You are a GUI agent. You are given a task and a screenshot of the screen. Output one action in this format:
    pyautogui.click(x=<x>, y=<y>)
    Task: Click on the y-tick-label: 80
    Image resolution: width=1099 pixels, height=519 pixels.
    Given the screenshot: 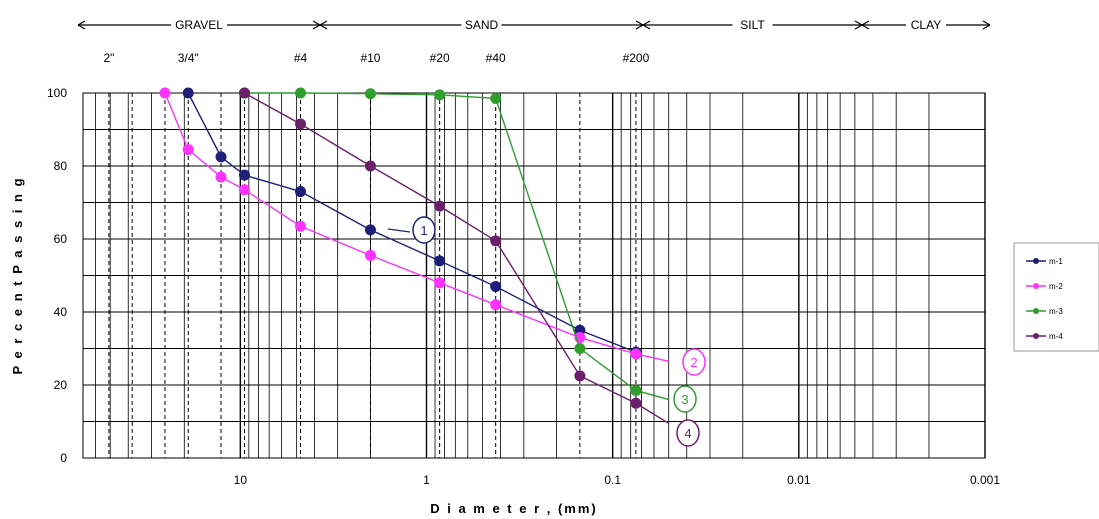 What is the action you would take?
    pyautogui.click(x=61, y=166)
    